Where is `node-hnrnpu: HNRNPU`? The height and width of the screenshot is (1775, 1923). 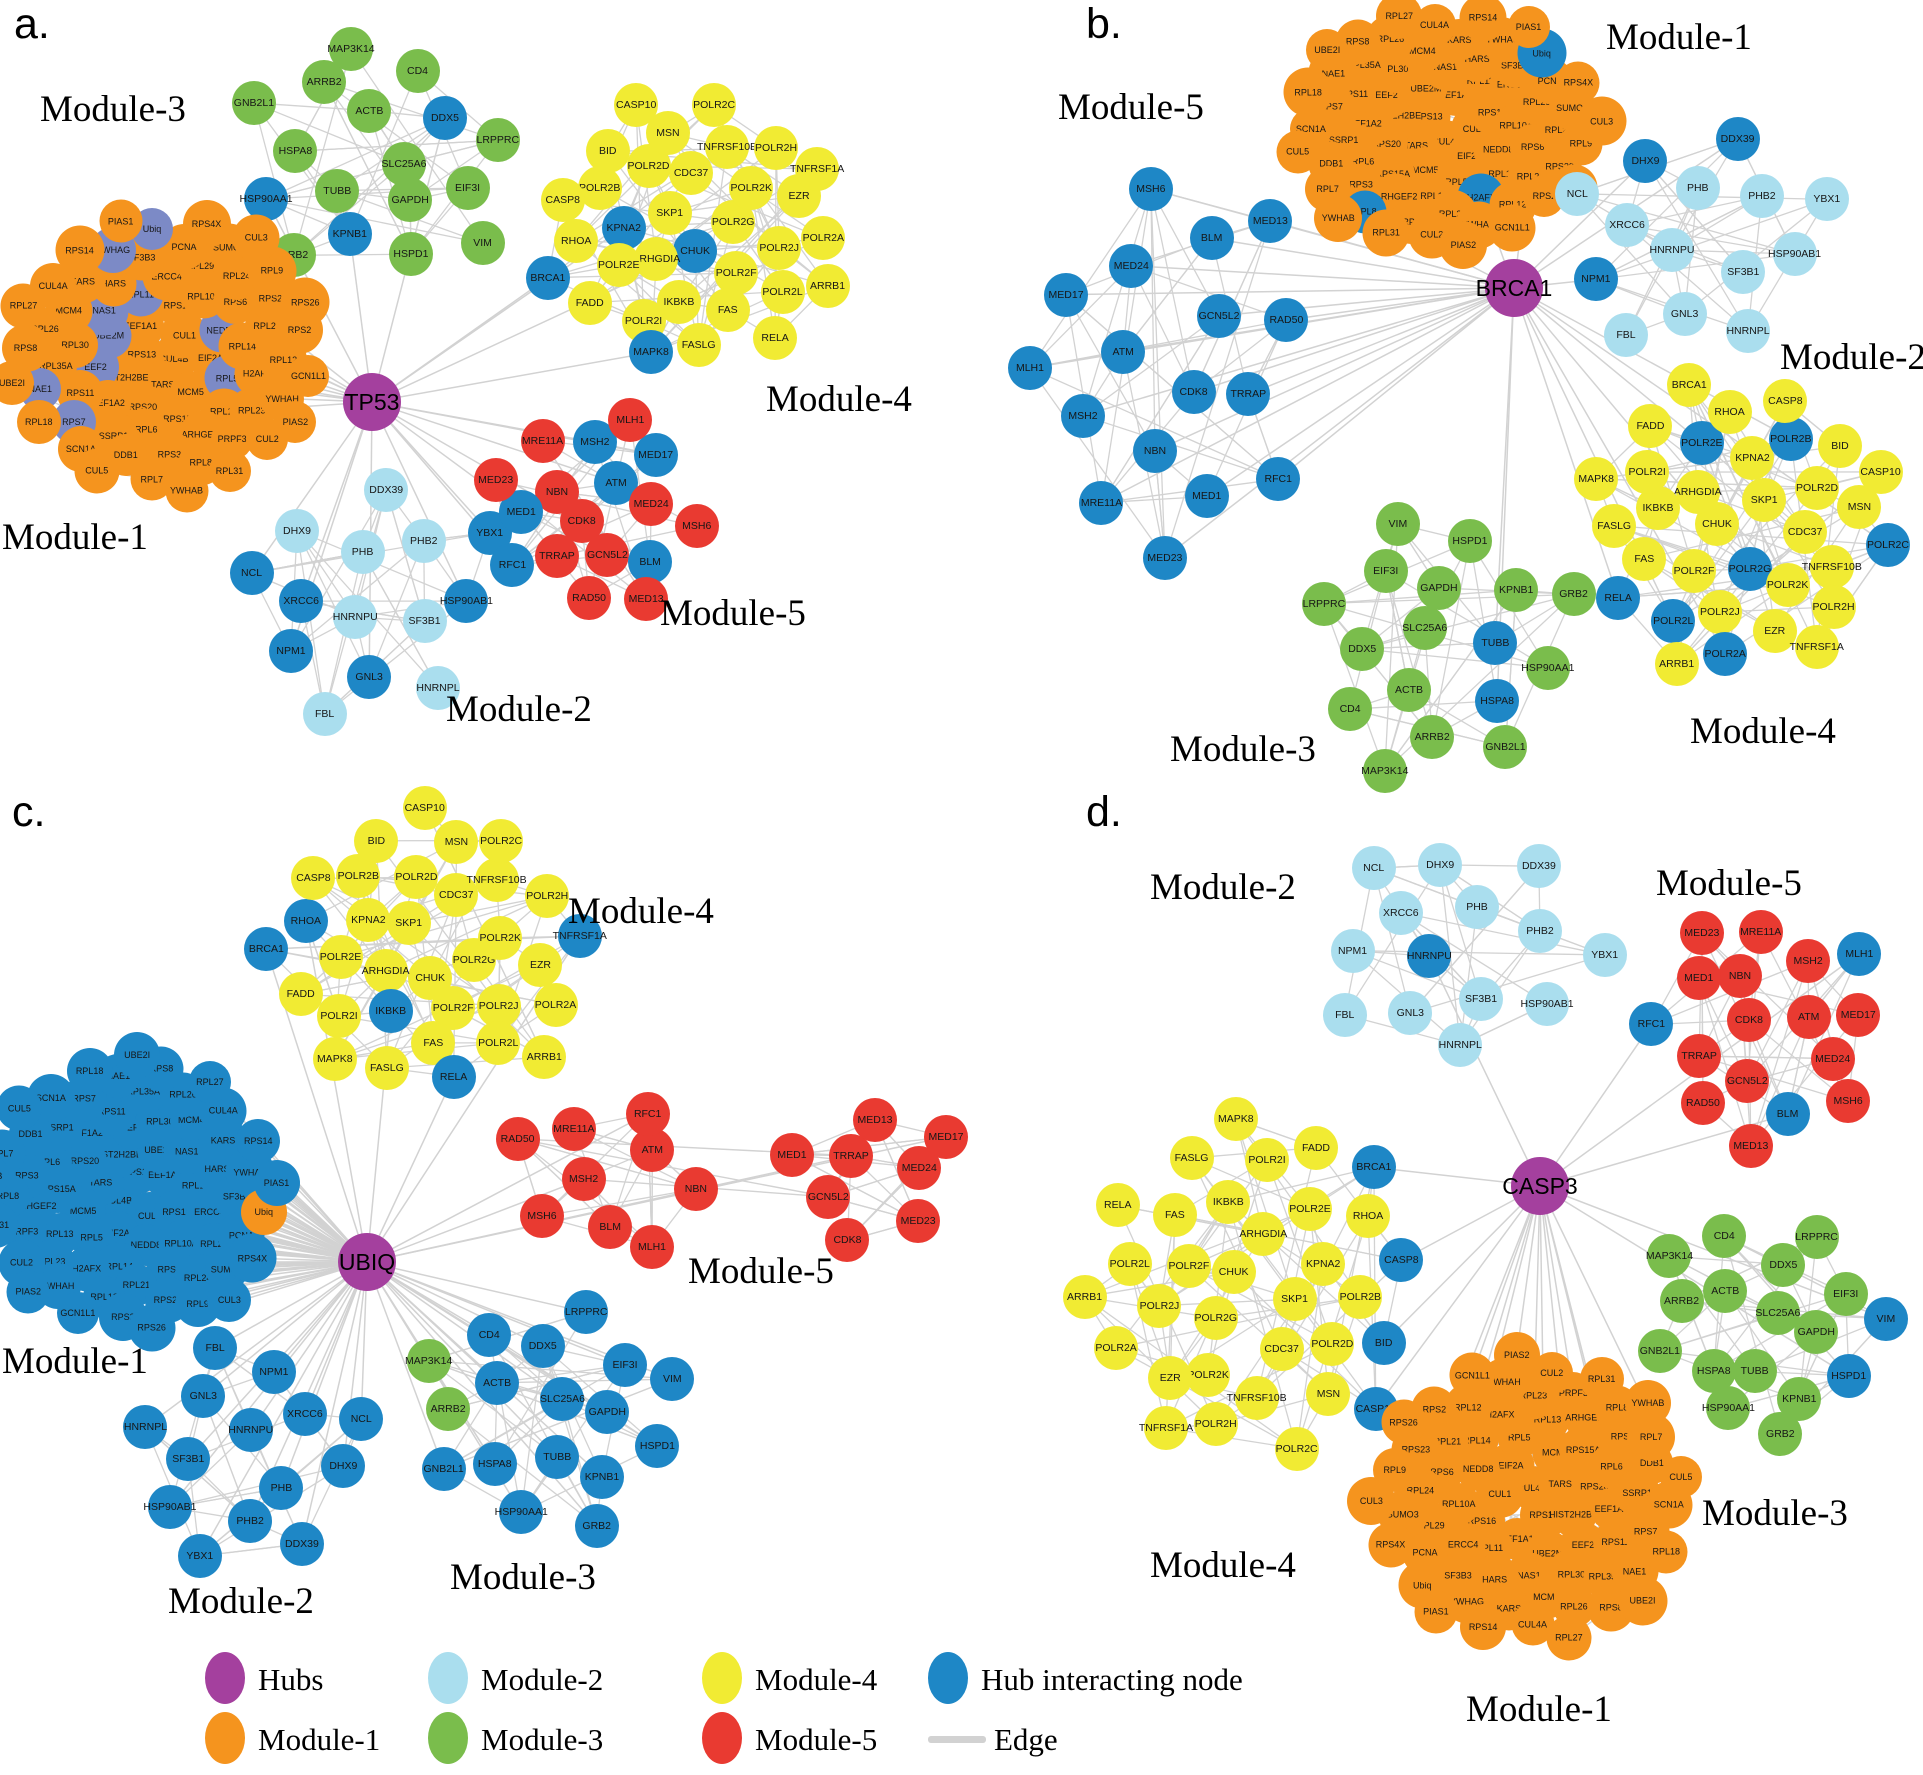 node-hnrnpu: HNRNPU is located at coordinates (355, 617).